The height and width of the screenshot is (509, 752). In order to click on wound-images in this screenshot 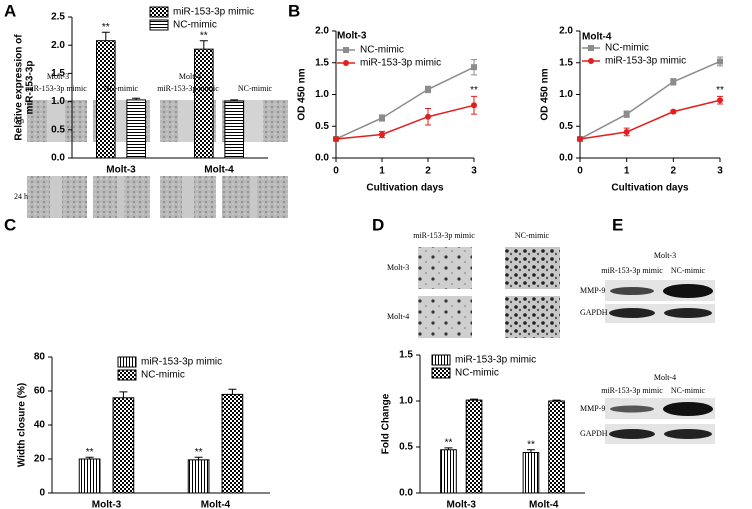, I will do `click(157, 159)`.